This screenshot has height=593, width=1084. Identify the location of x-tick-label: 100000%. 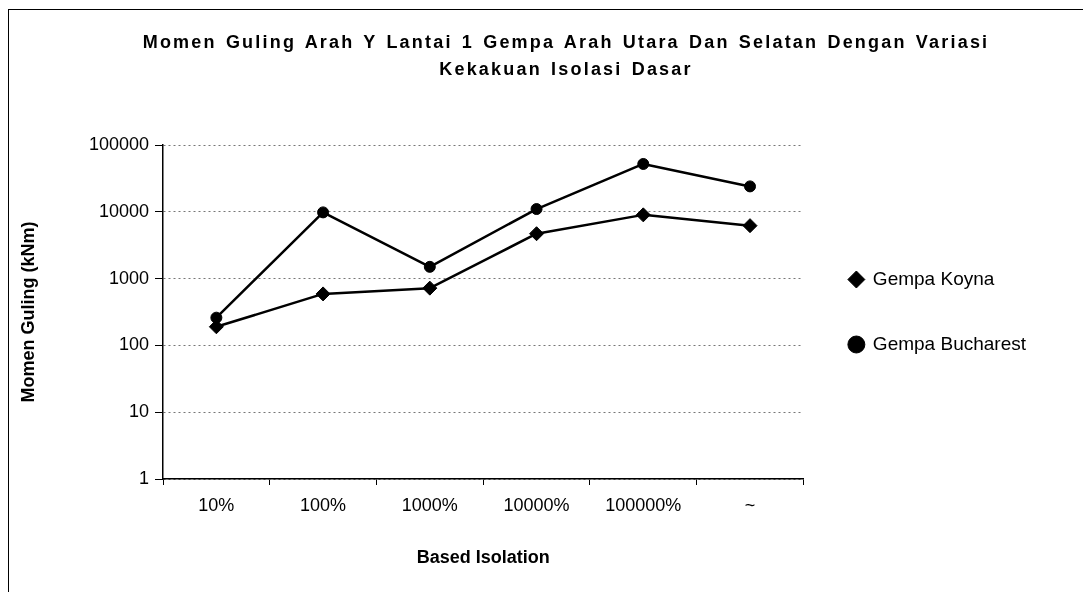
(643, 504).